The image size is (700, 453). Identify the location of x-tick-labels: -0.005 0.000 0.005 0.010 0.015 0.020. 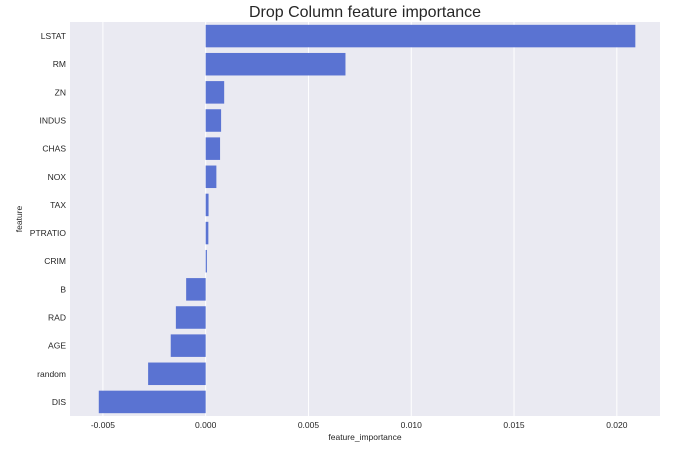
(359, 425).